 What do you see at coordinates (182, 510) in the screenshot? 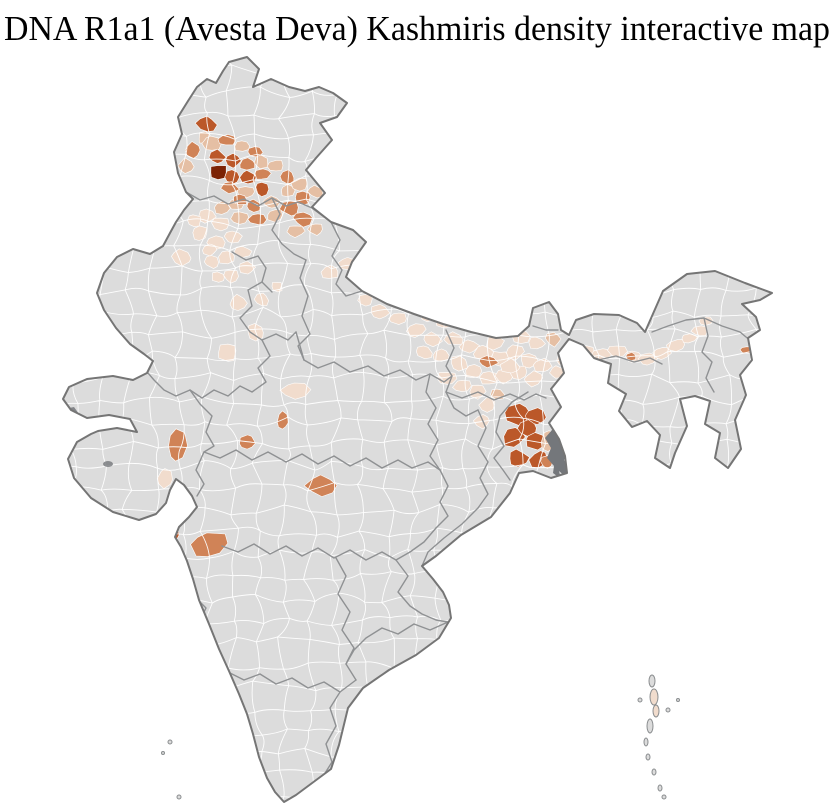
I see `daman-patch` at bounding box center [182, 510].